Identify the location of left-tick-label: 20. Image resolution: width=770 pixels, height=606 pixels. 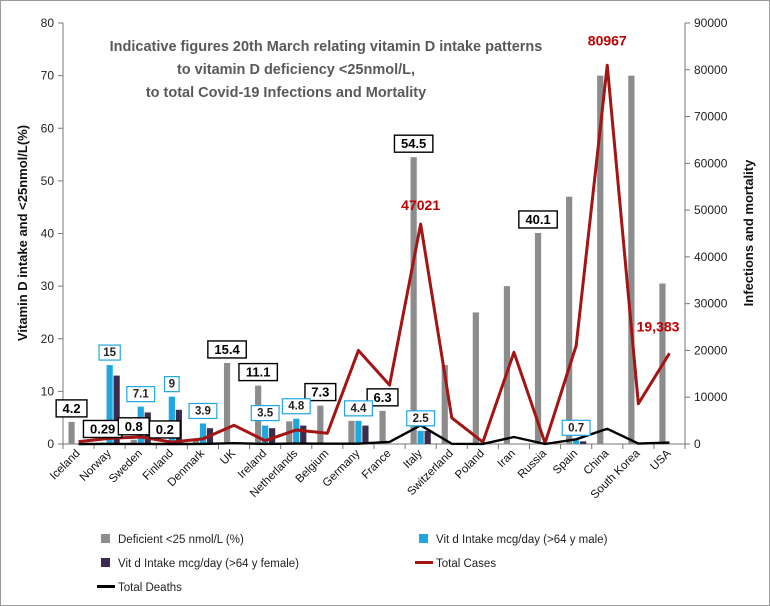
(48, 339).